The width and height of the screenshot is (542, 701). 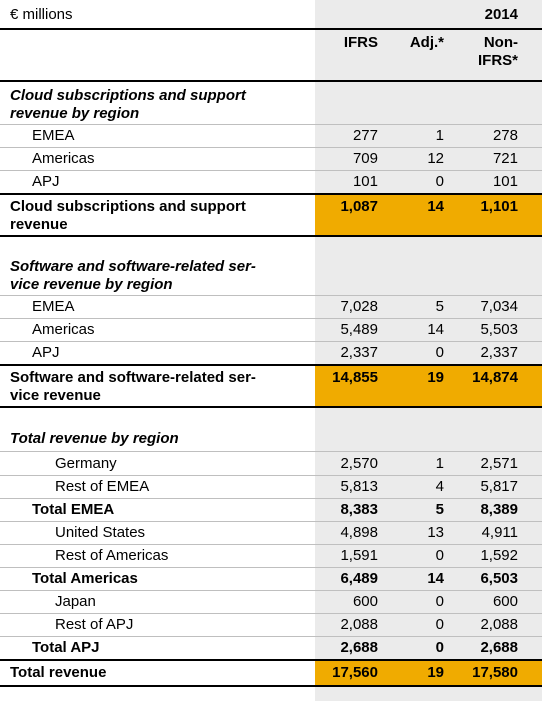 I want to click on nonifrs-value: 5,817, so click(x=499, y=486).